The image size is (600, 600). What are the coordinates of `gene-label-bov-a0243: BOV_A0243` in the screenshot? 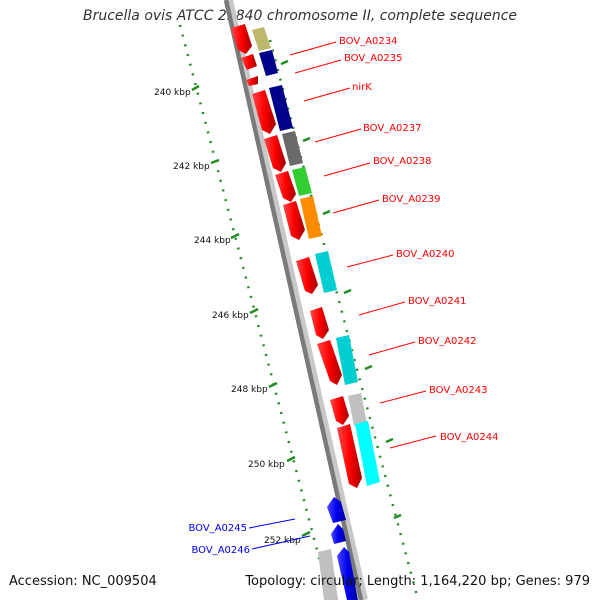 It's located at (458, 390).